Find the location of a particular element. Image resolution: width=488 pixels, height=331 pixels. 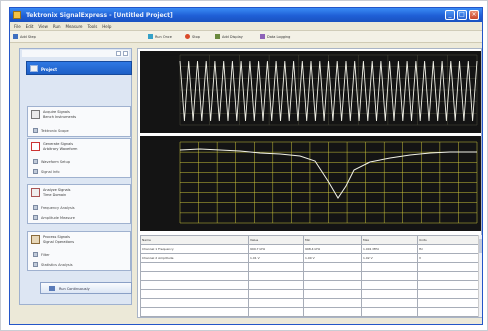

menu-file: File is located at coordinates (17, 26).